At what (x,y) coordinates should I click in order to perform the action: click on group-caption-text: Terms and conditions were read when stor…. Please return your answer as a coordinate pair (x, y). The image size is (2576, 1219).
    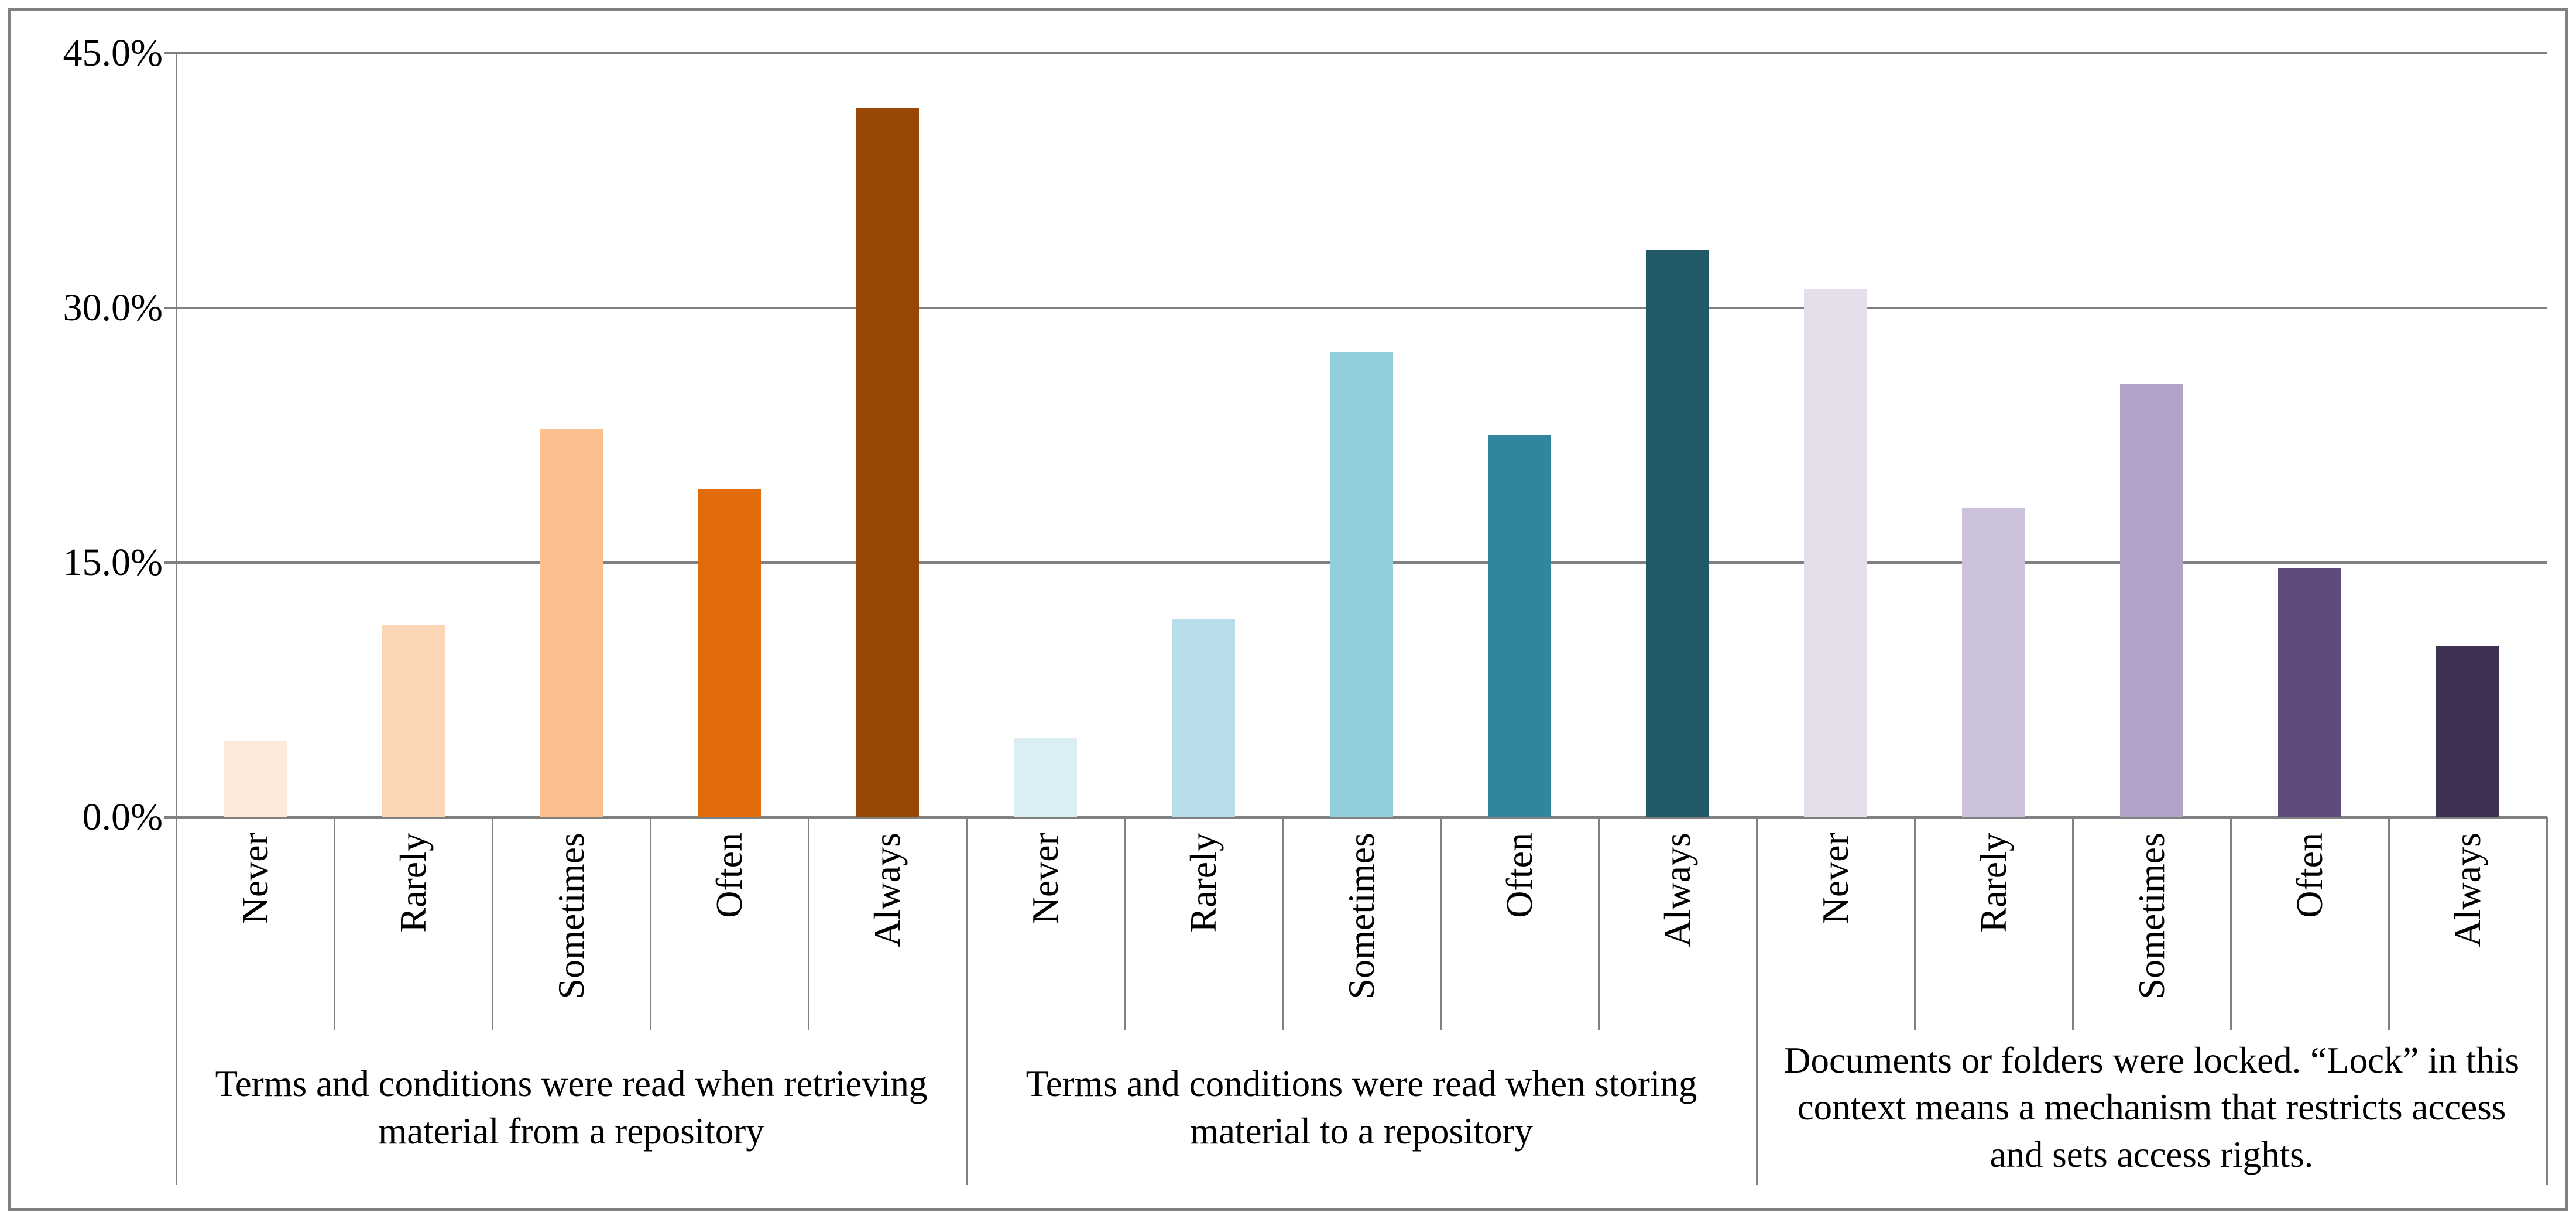
    Looking at the image, I should click on (1361, 1107).